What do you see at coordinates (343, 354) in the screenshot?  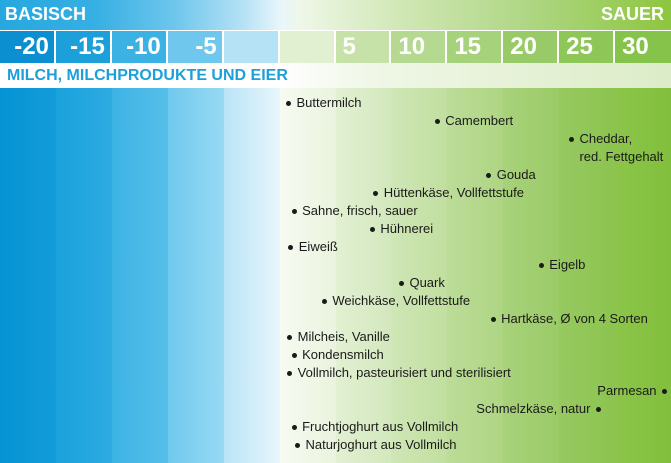 I see `data-point-label: Kondensmilch` at bounding box center [343, 354].